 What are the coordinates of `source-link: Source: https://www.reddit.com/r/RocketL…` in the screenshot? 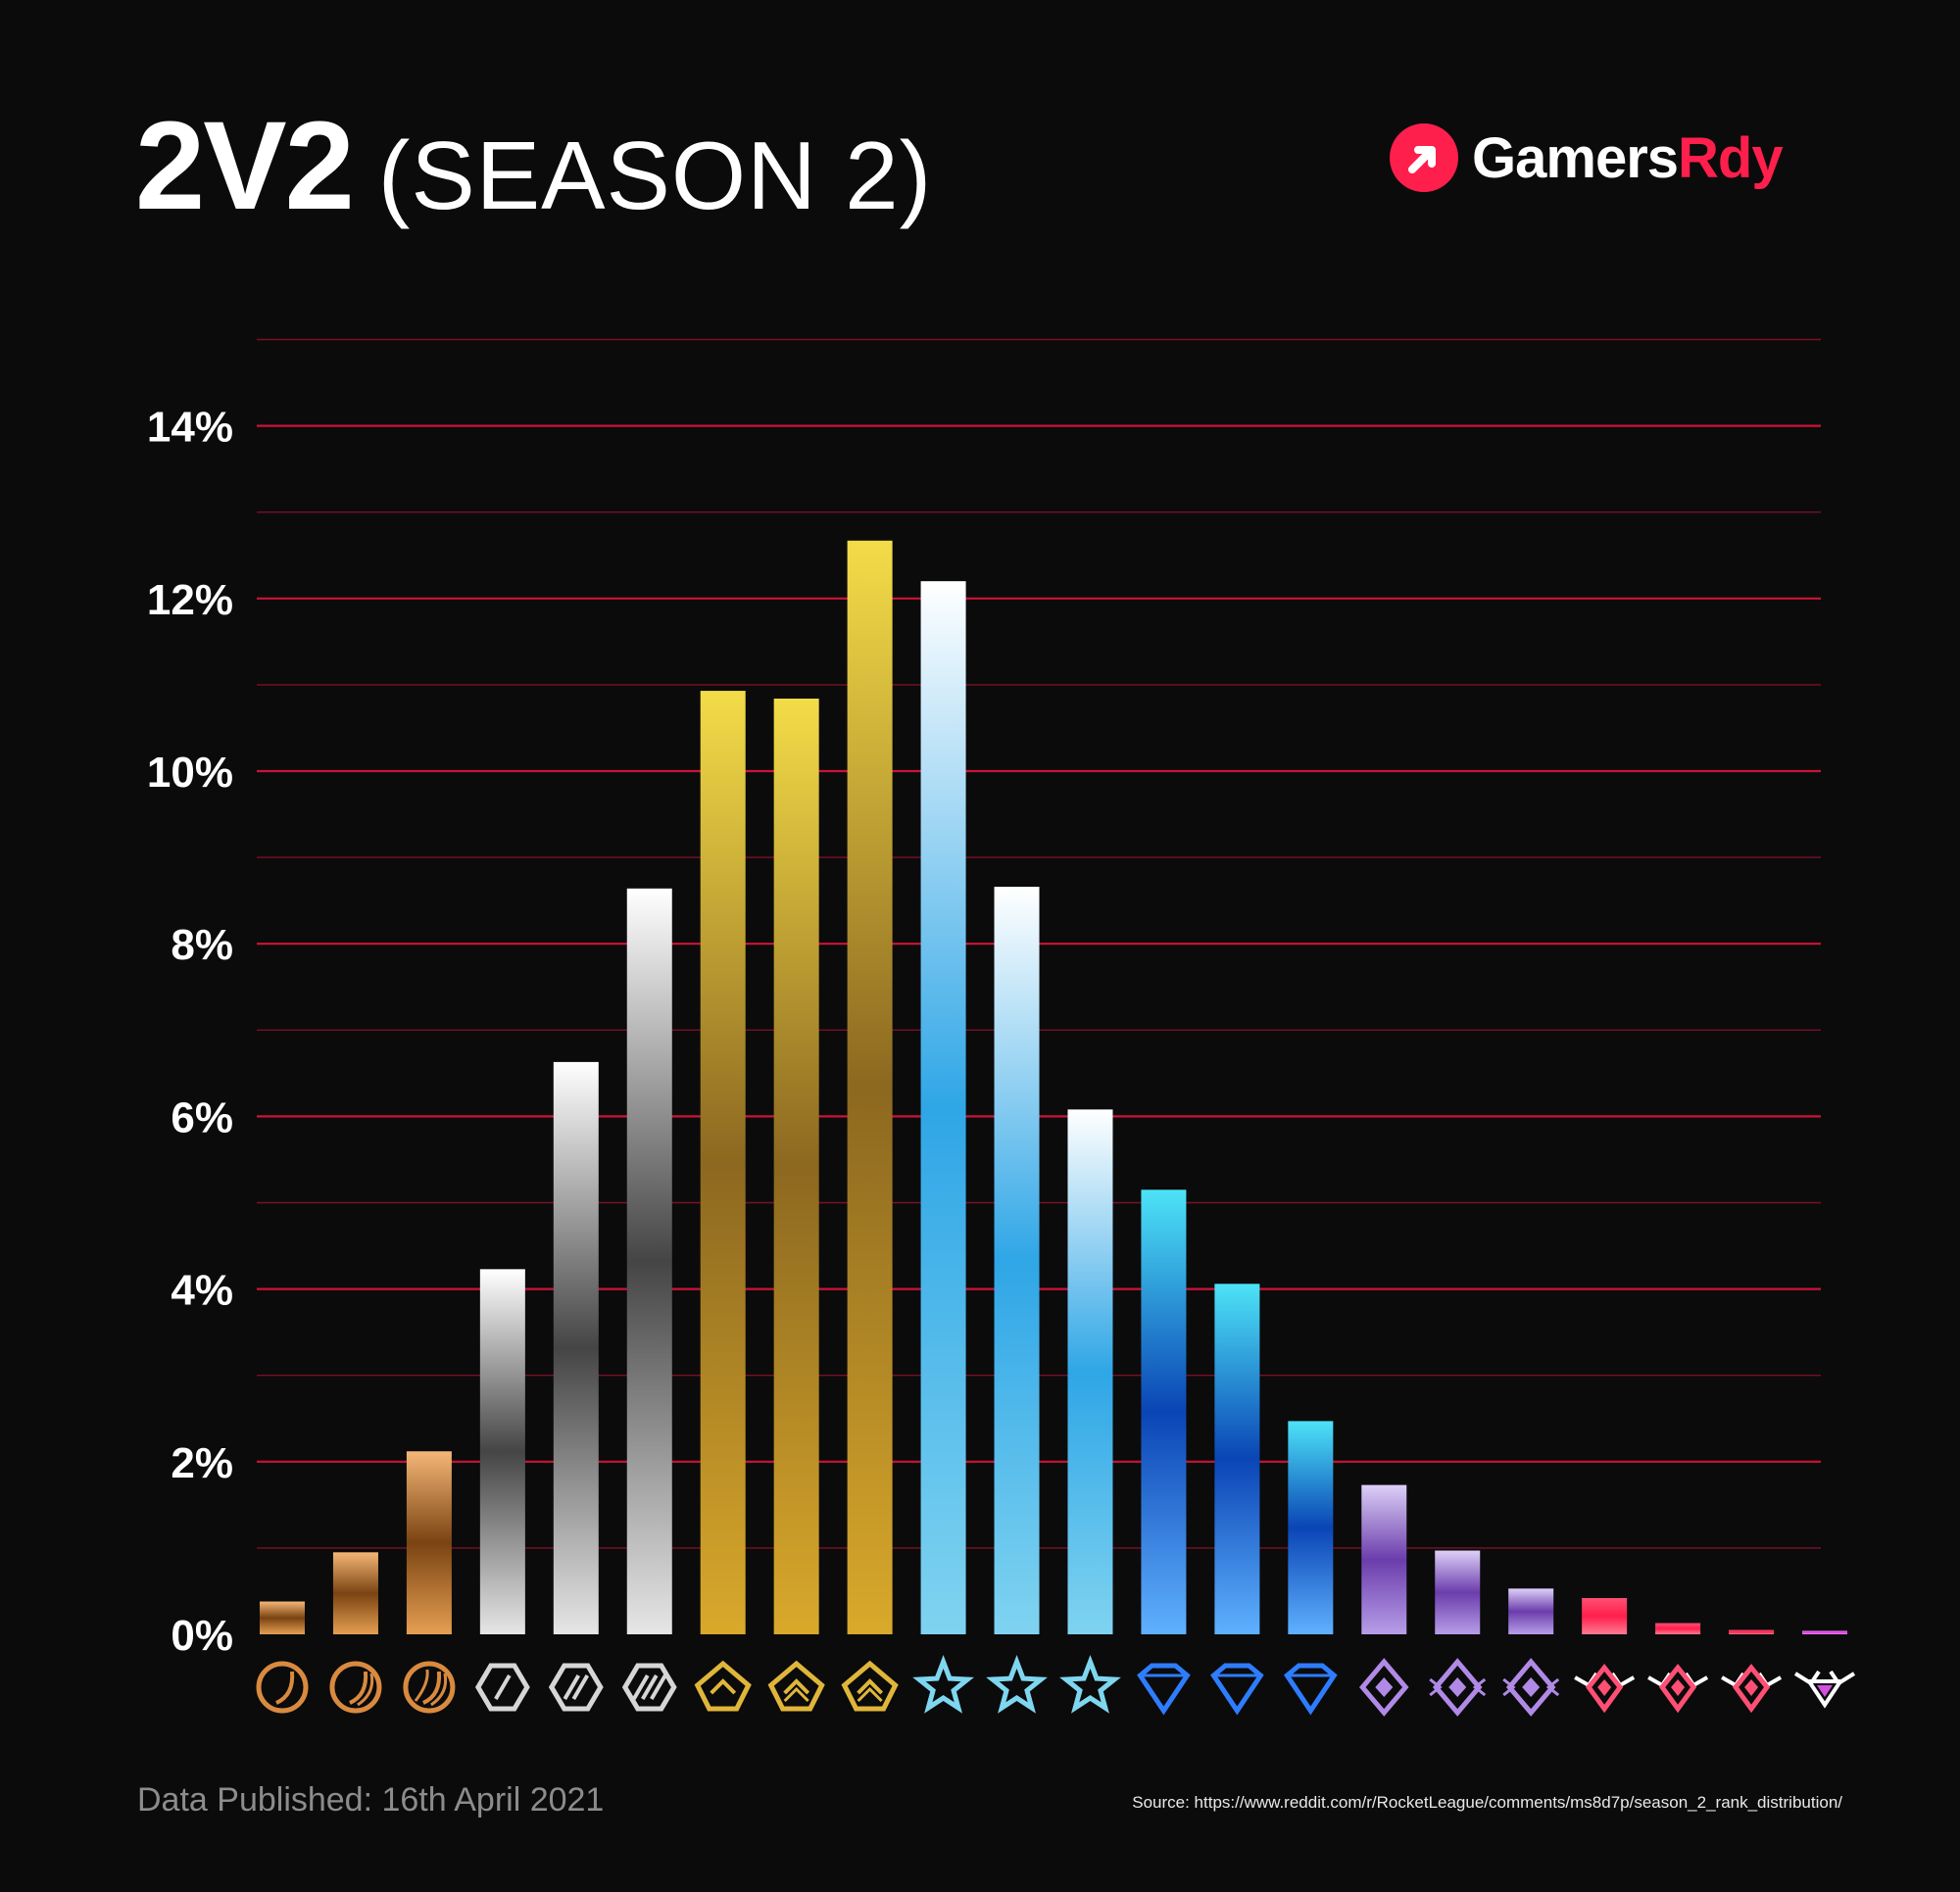 It's located at (1487, 1802).